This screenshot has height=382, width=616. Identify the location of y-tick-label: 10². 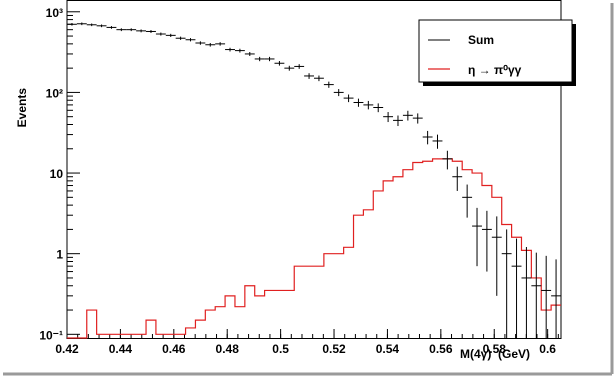
(54, 93).